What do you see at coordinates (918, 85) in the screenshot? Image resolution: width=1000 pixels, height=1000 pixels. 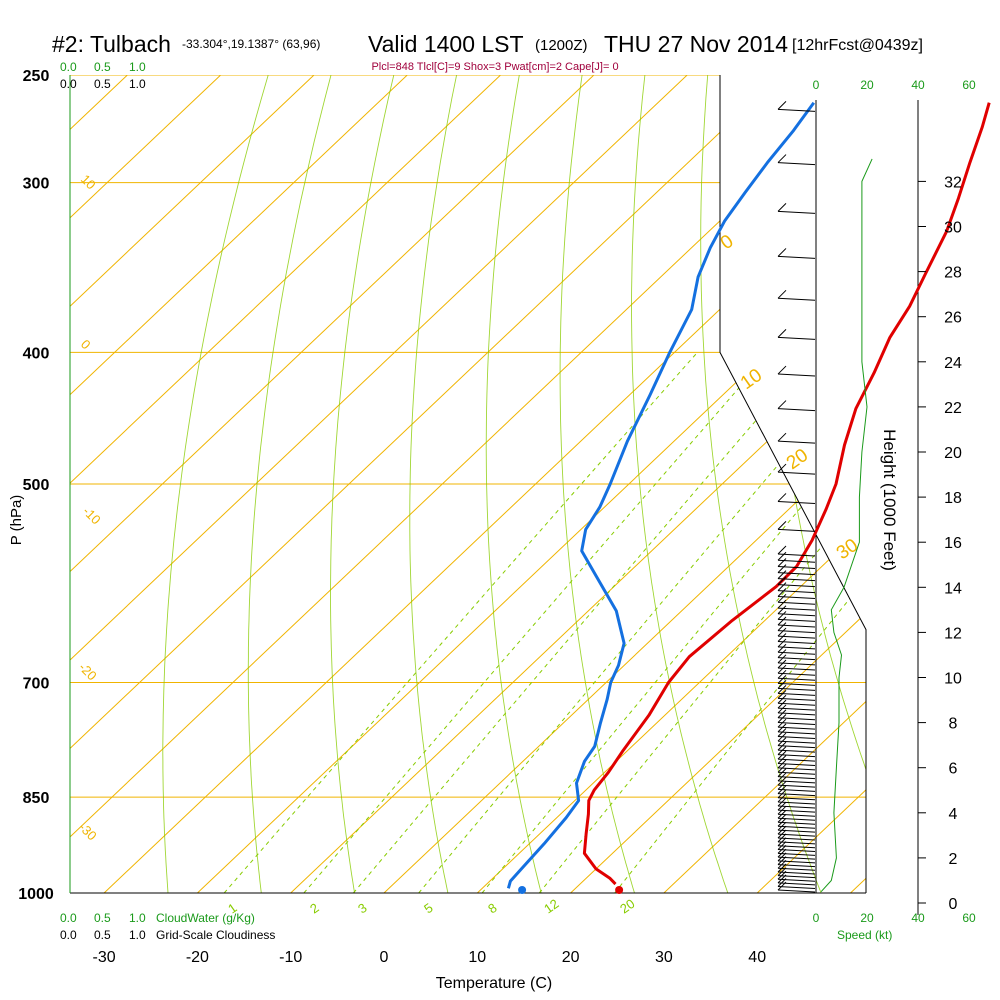 I see `speed-top-tick-2: 40` at bounding box center [918, 85].